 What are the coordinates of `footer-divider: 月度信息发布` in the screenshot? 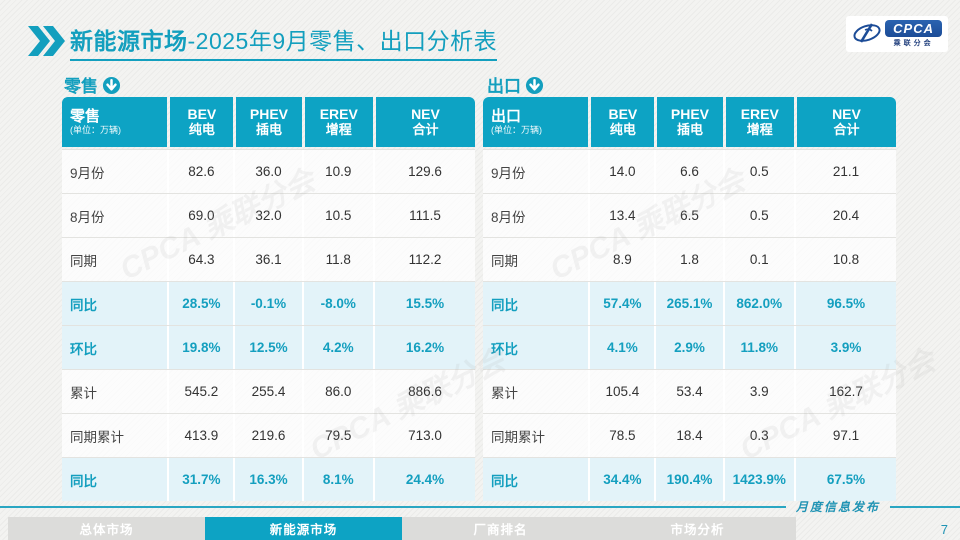 It's located at (480, 506).